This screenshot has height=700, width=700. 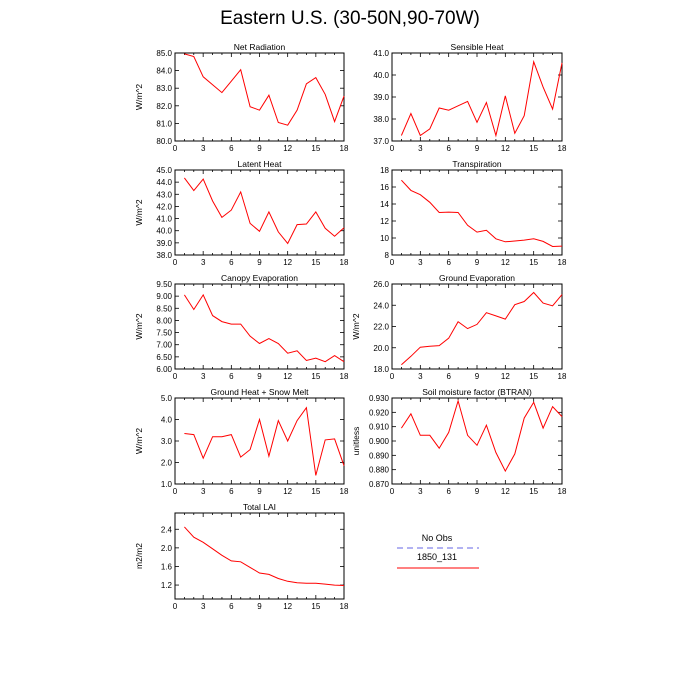 I want to click on y-tick-label: 18.0, so click(x=381, y=369).